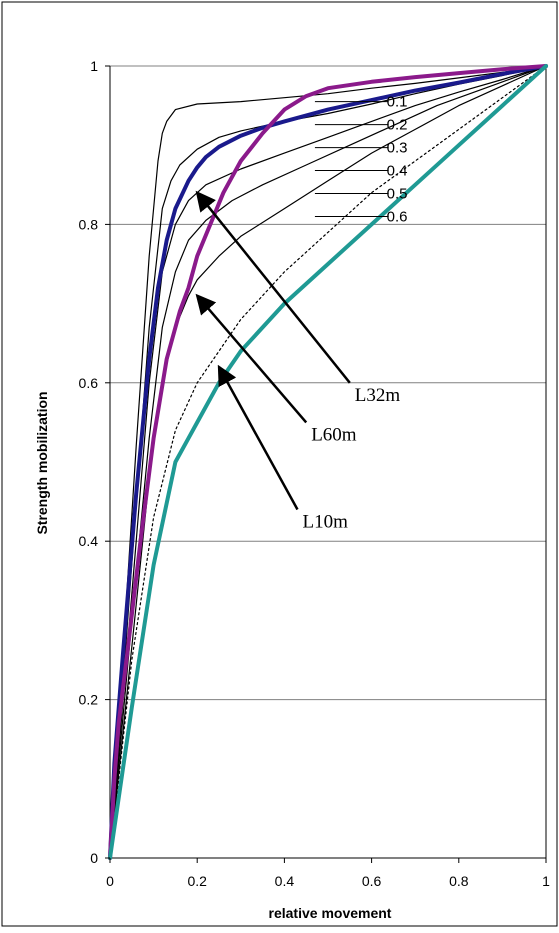  What do you see at coordinates (325, 522) in the screenshot?
I see `annotation-label-L10m: L10m` at bounding box center [325, 522].